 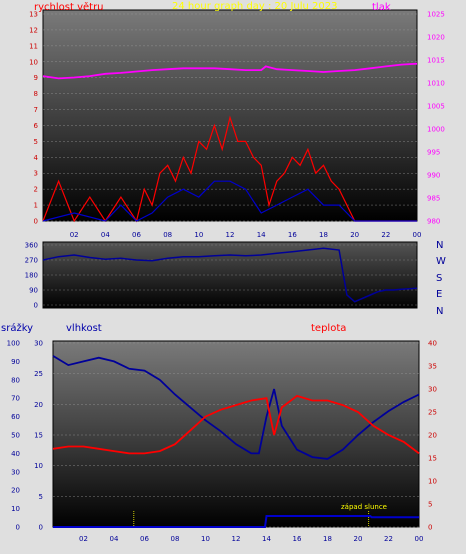 What do you see at coordinates (436, 61) in the screenshot?
I see `pressure-axis-tick: 1015` at bounding box center [436, 61].